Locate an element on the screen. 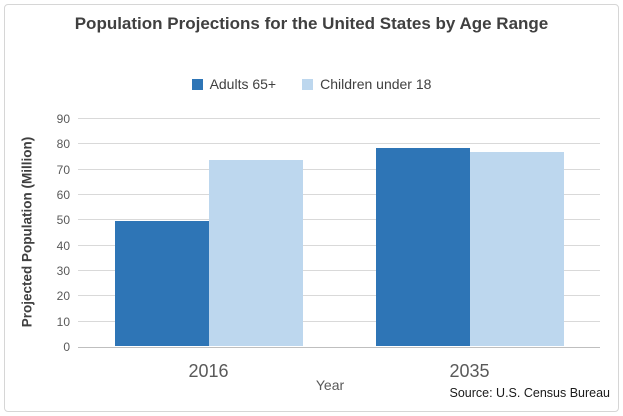  bar-2016-adults-65- is located at coordinates (161, 283).